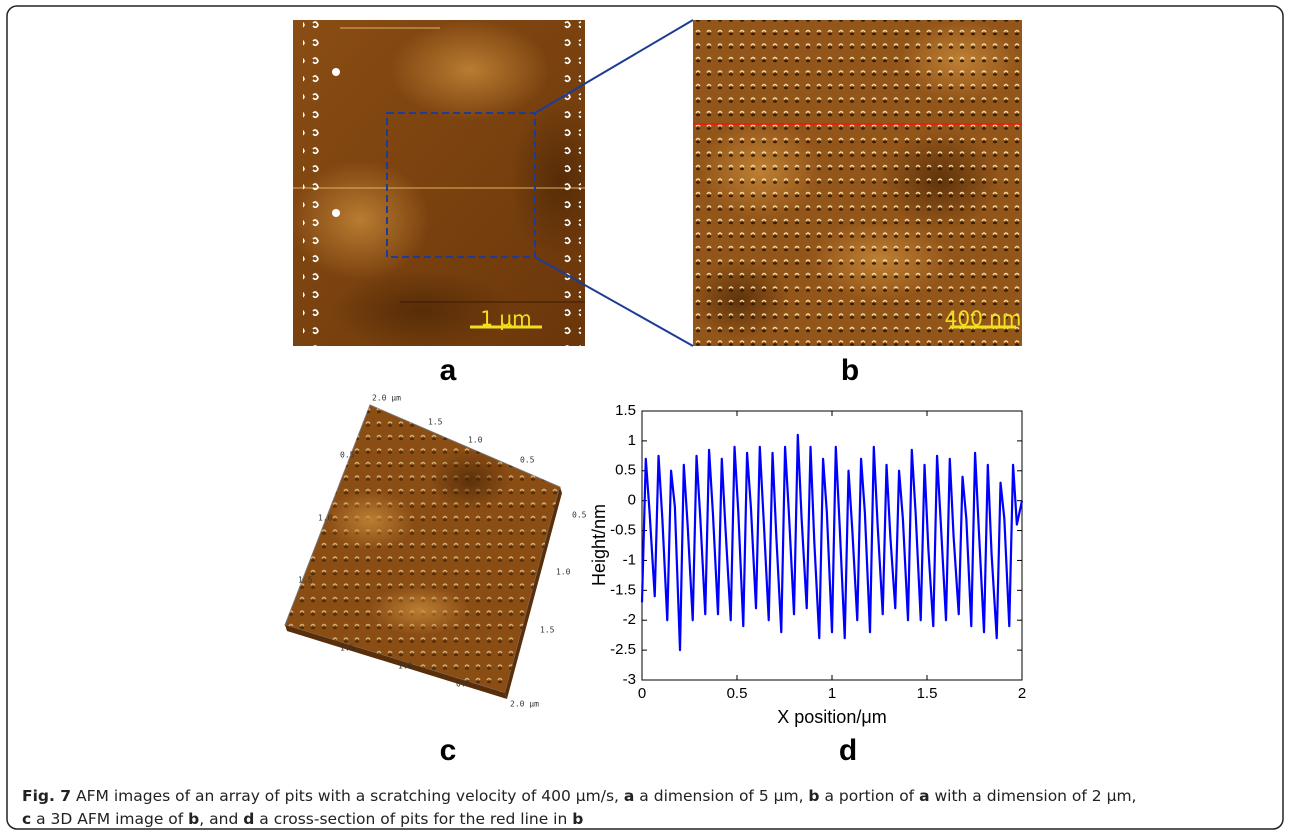 The image size is (1290, 836). I want to click on scale-bar-label: 400 nm, so click(983, 319).